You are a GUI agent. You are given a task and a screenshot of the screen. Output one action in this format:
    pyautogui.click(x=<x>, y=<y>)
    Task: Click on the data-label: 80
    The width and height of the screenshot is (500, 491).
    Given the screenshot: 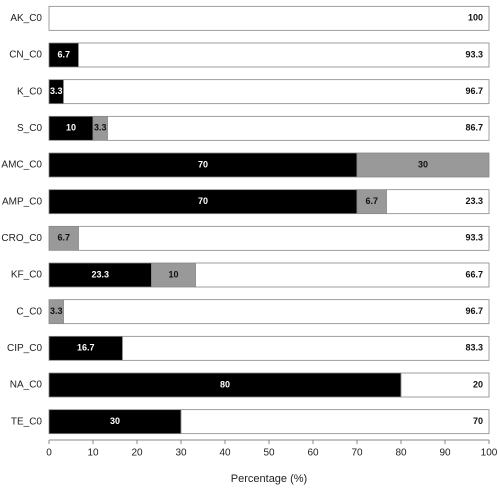 What is the action you would take?
    pyautogui.click(x=225, y=384)
    